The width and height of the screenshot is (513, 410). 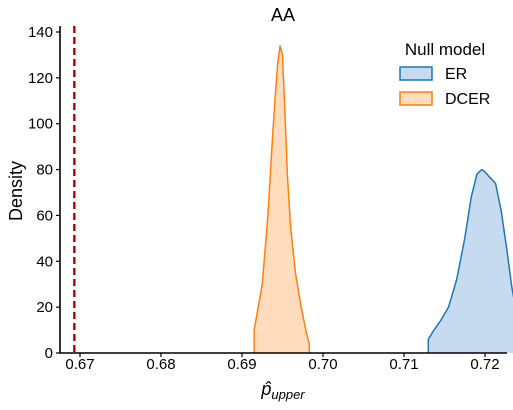 What do you see at coordinates (283, 15) in the screenshot?
I see `chart-title: AA` at bounding box center [283, 15].